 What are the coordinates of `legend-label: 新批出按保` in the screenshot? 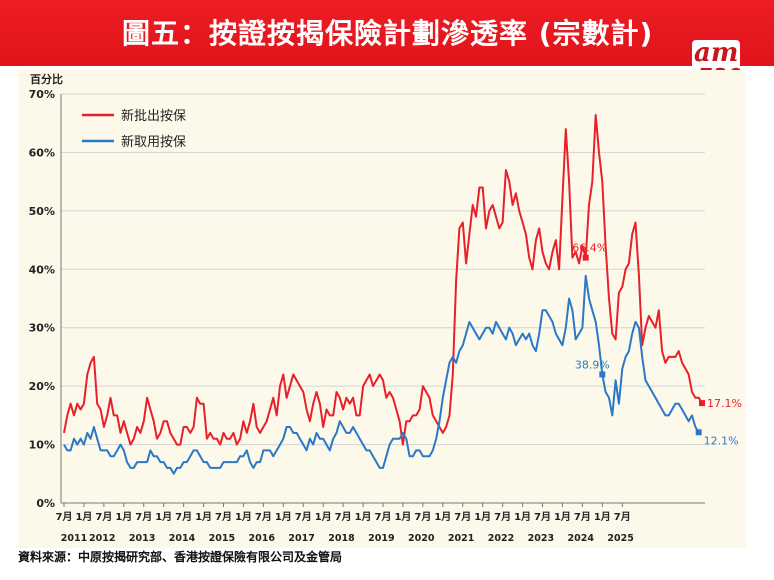 It's located at (153, 116).